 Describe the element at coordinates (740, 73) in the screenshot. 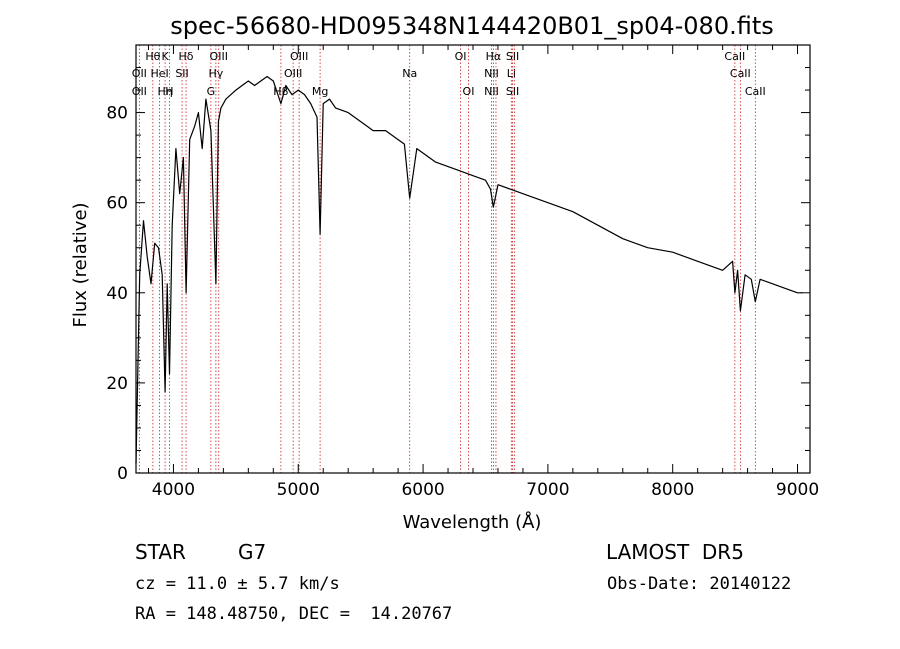

I see `line-label-24-mid: CaII` at that location.